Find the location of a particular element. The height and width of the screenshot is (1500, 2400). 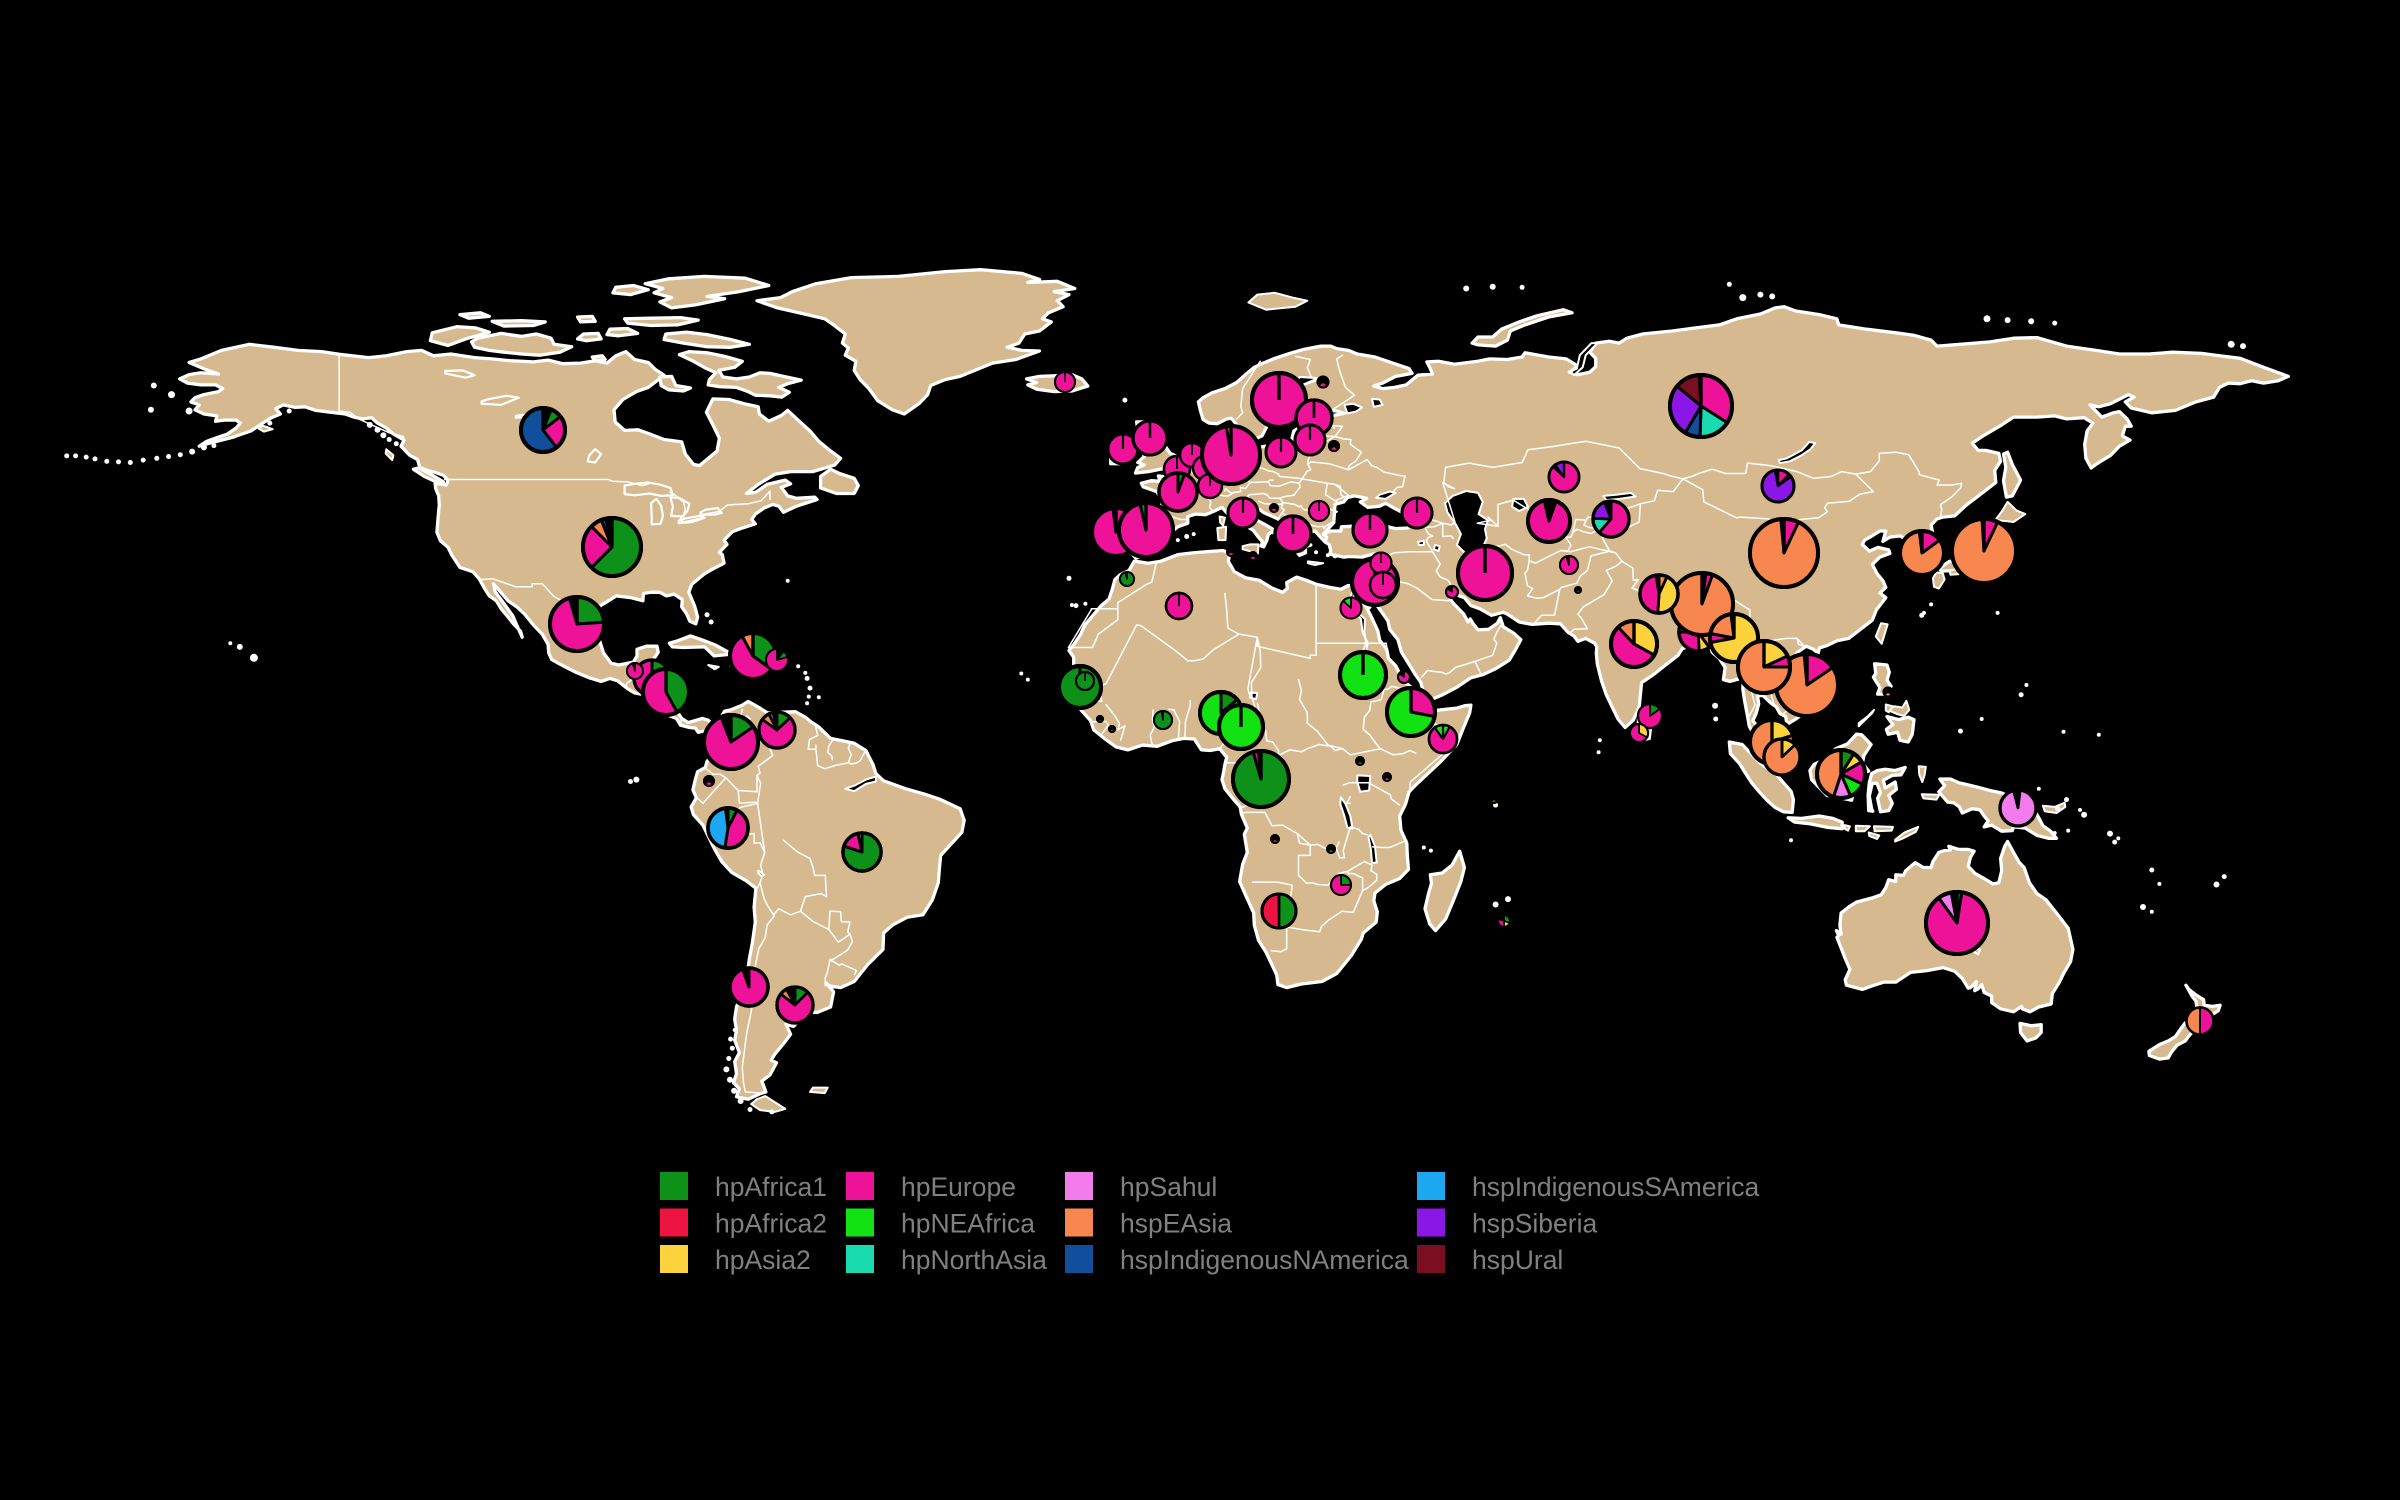

svg-text: hpNorthAsia is located at coordinates (974, 1260).